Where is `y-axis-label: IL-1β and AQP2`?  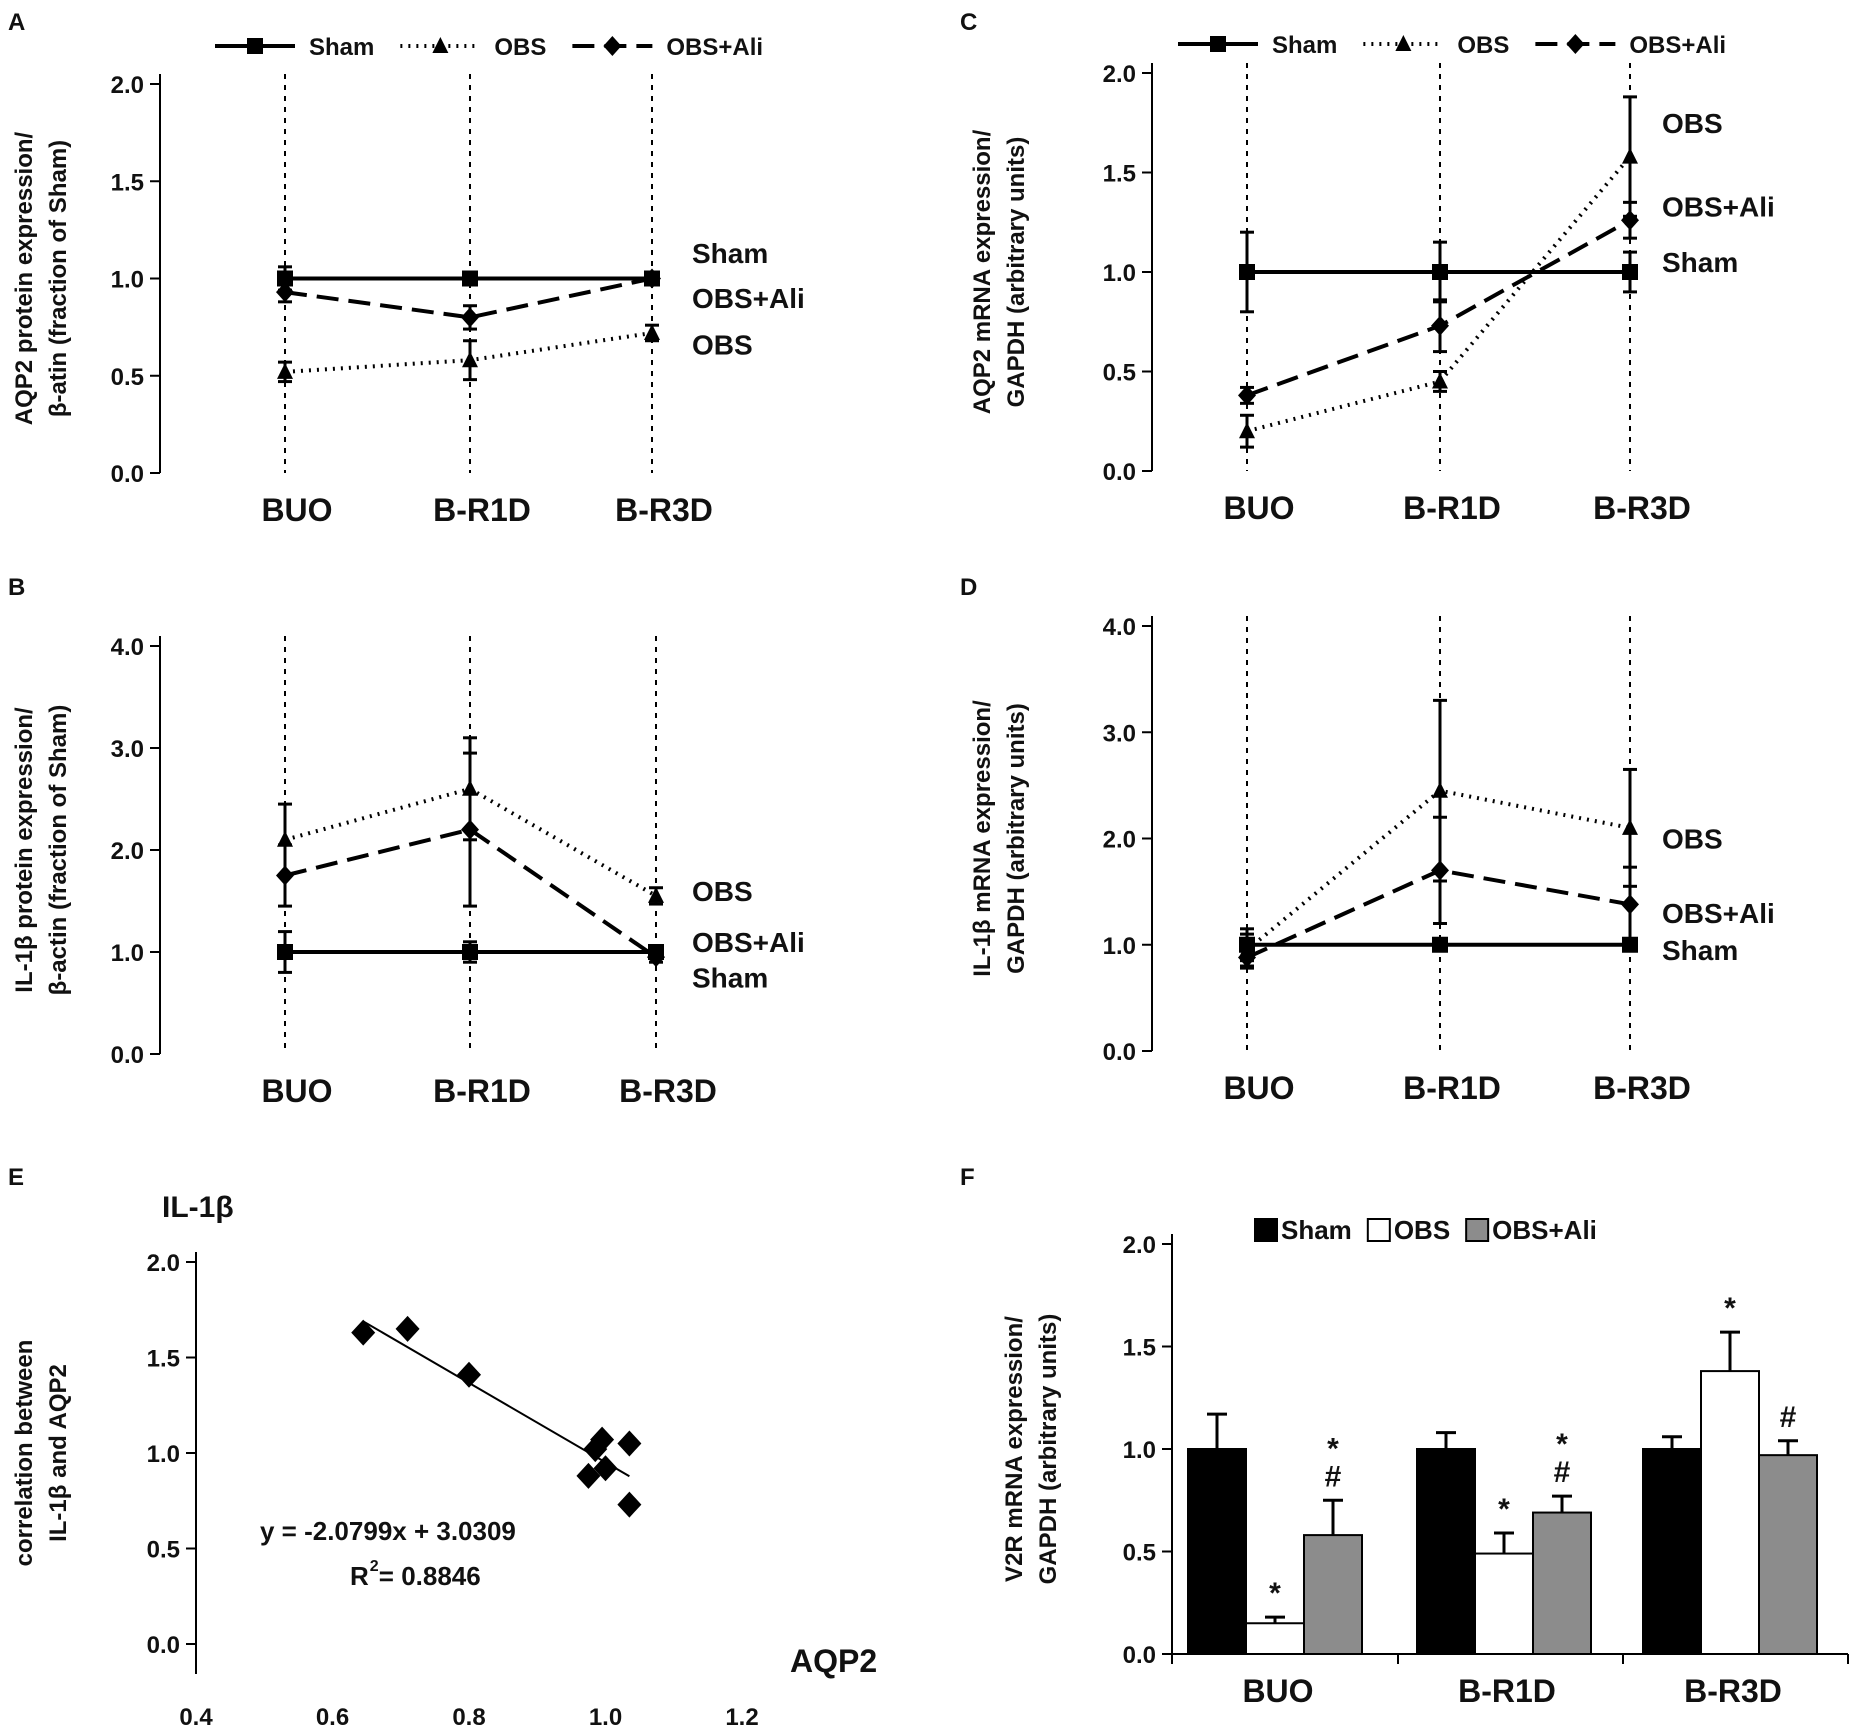 y-axis-label: IL-1β and AQP2 is located at coordinates (58, 1453).